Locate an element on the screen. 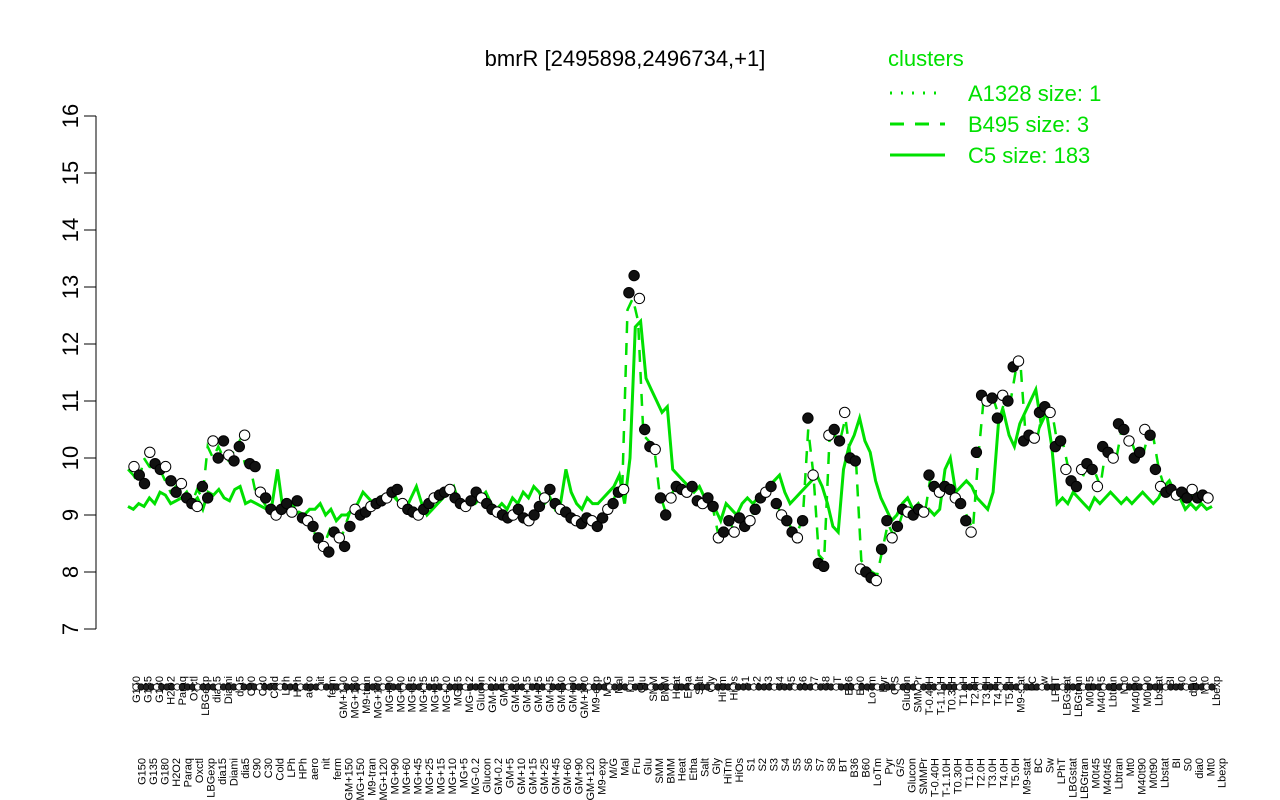 The image size is (1280, 800). y-axis: 7 8 9 10 11 12 13 14 15 16 is located at coordinates (77, 369).